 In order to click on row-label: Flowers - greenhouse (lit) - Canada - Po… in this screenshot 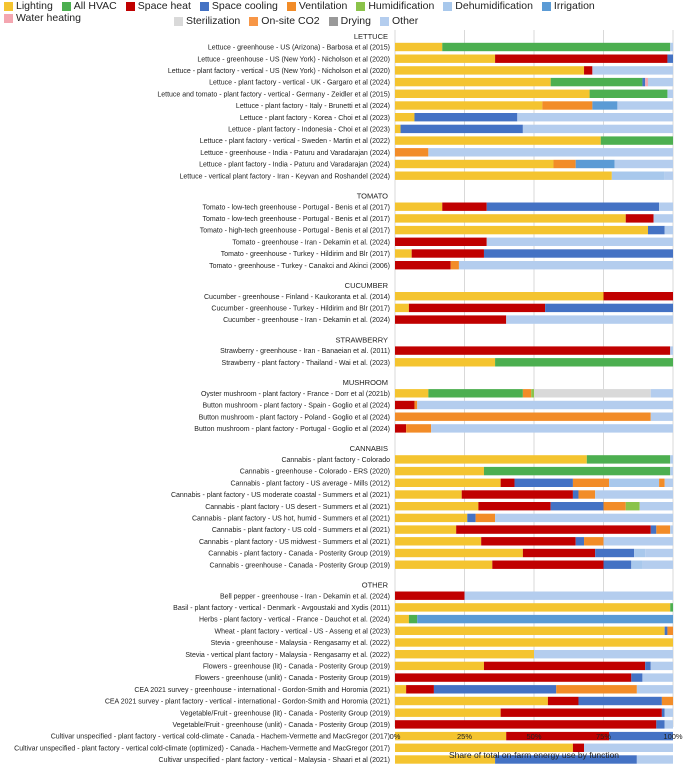, I will do `click(296, 667)`.